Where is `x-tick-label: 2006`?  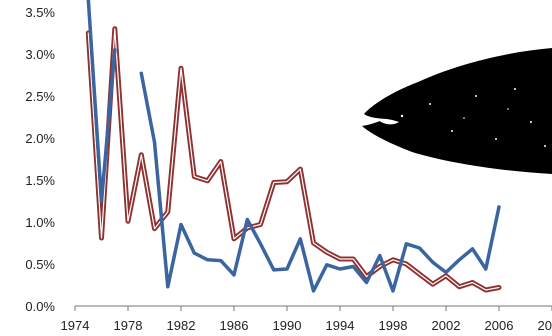
x-tick-label: 2006 is located at coordinates (499, 325).